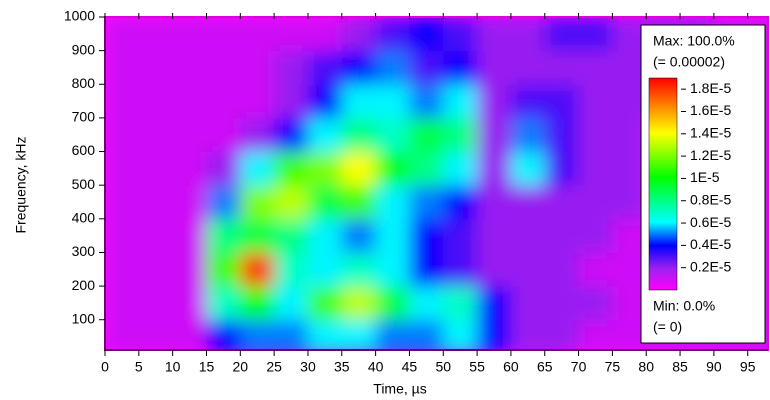 This screenshot has height=400, width=770. I want to click on y-tick-label: 800, so click(84, 83).